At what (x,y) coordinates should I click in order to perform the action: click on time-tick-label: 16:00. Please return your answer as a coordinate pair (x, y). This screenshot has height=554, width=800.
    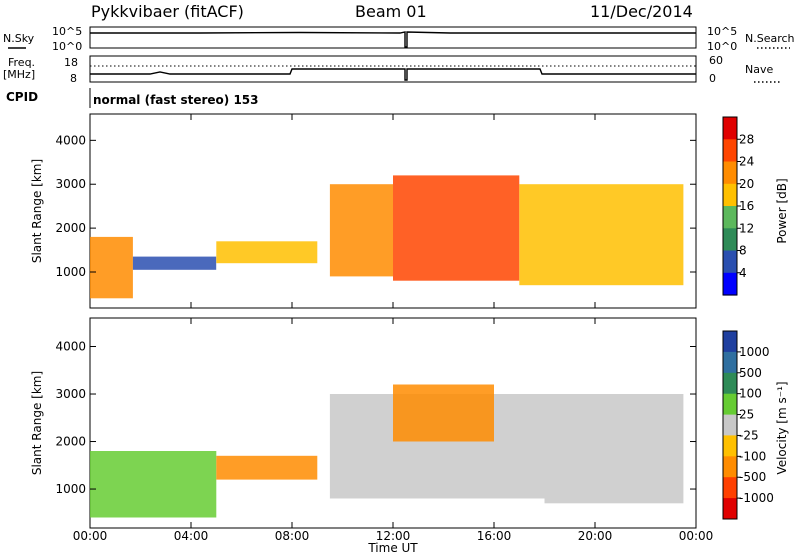
    Looking at the image, I should click on (494, 536).